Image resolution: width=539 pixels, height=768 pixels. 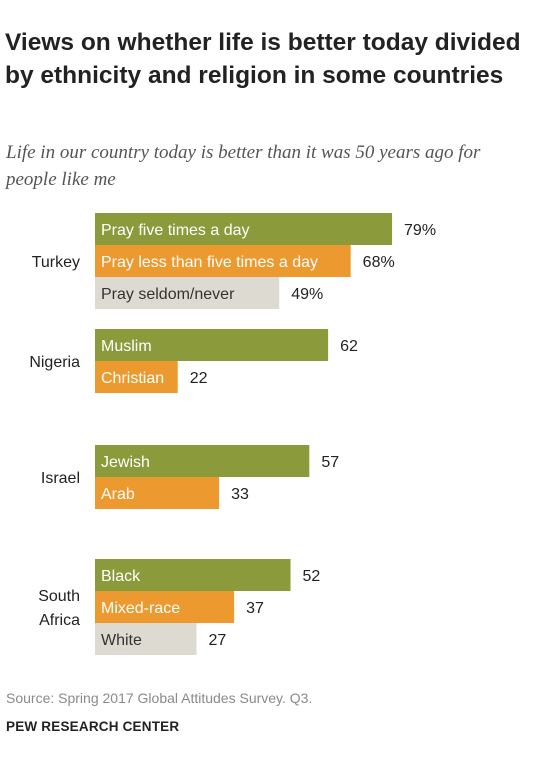 What do you see at coordinates (240, 494) in the screenshot?
I see `value-label: 33` at bounding box center [240, 494].